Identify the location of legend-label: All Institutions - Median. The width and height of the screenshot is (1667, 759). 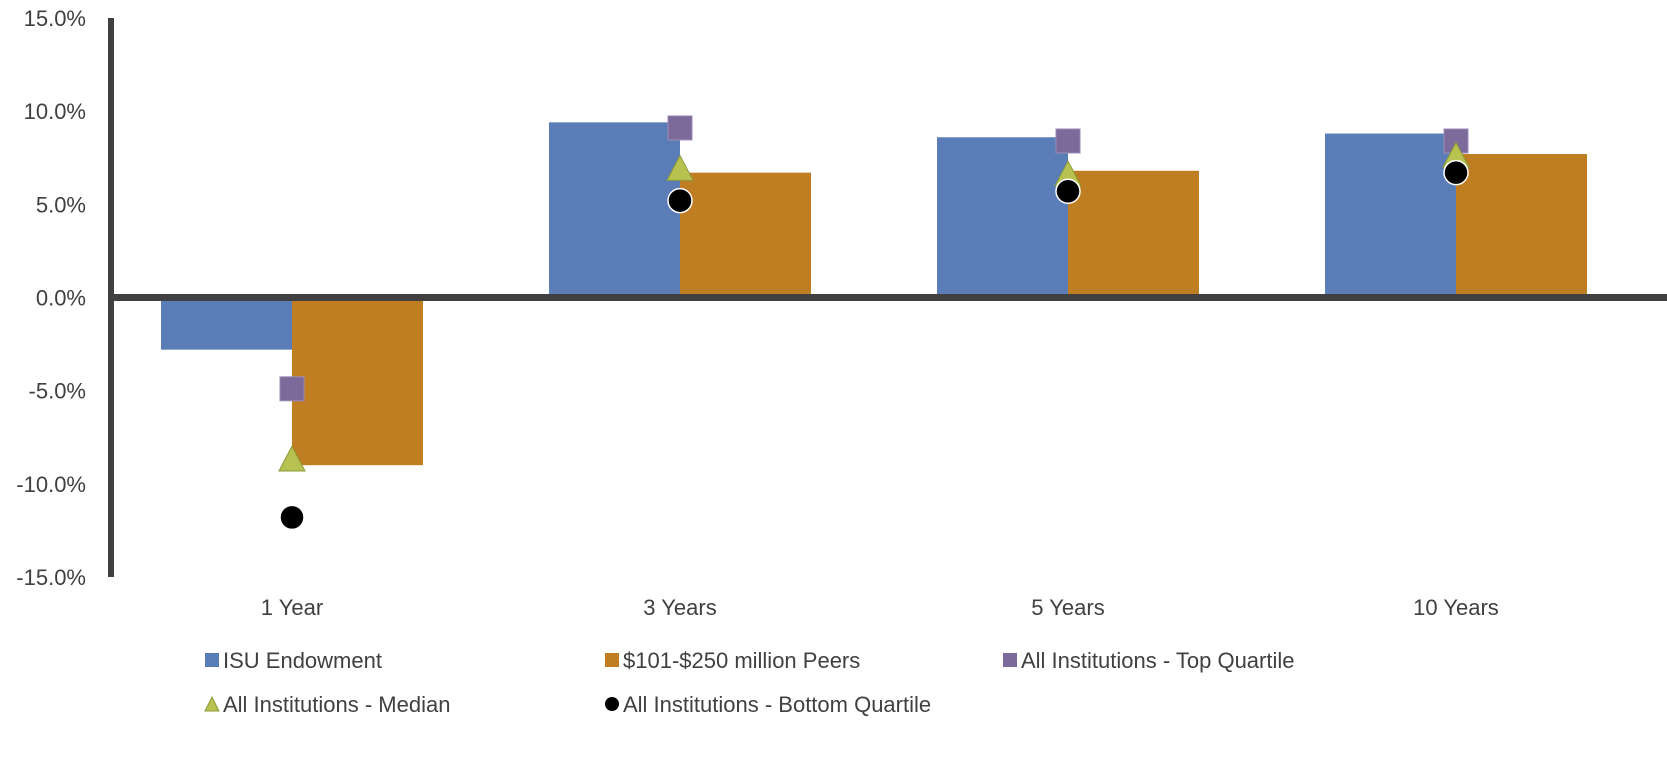
(336, 704).